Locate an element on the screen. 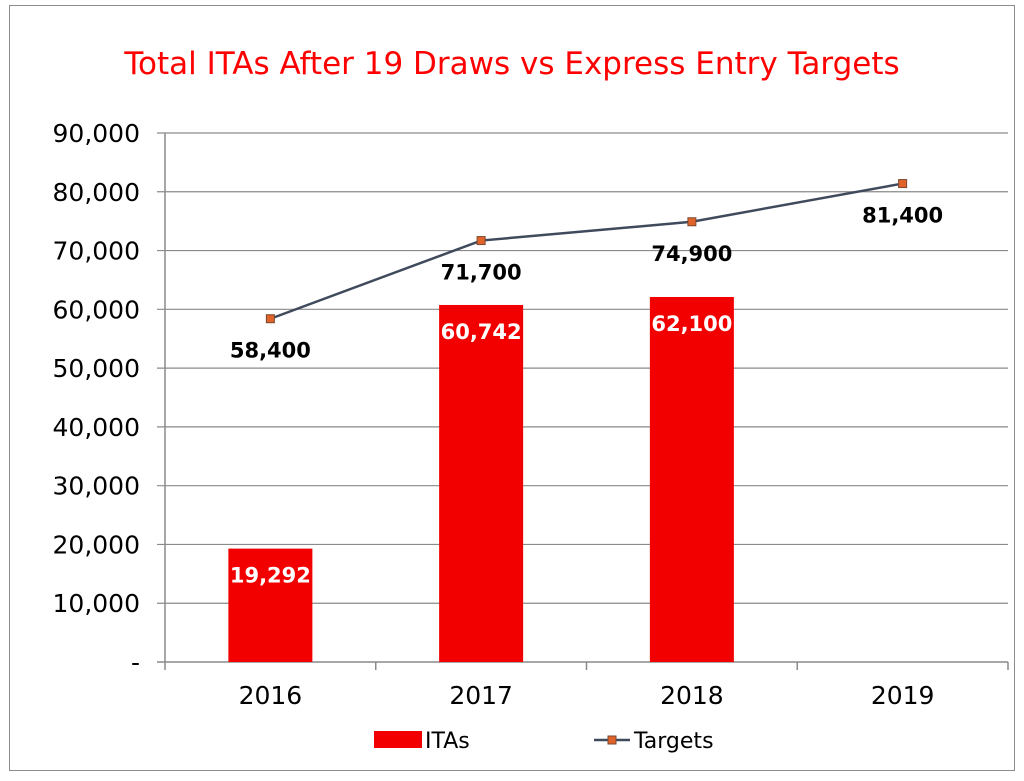 This screenshot has width=1024, height=781. targets-line is located at coordinates (586, 251).